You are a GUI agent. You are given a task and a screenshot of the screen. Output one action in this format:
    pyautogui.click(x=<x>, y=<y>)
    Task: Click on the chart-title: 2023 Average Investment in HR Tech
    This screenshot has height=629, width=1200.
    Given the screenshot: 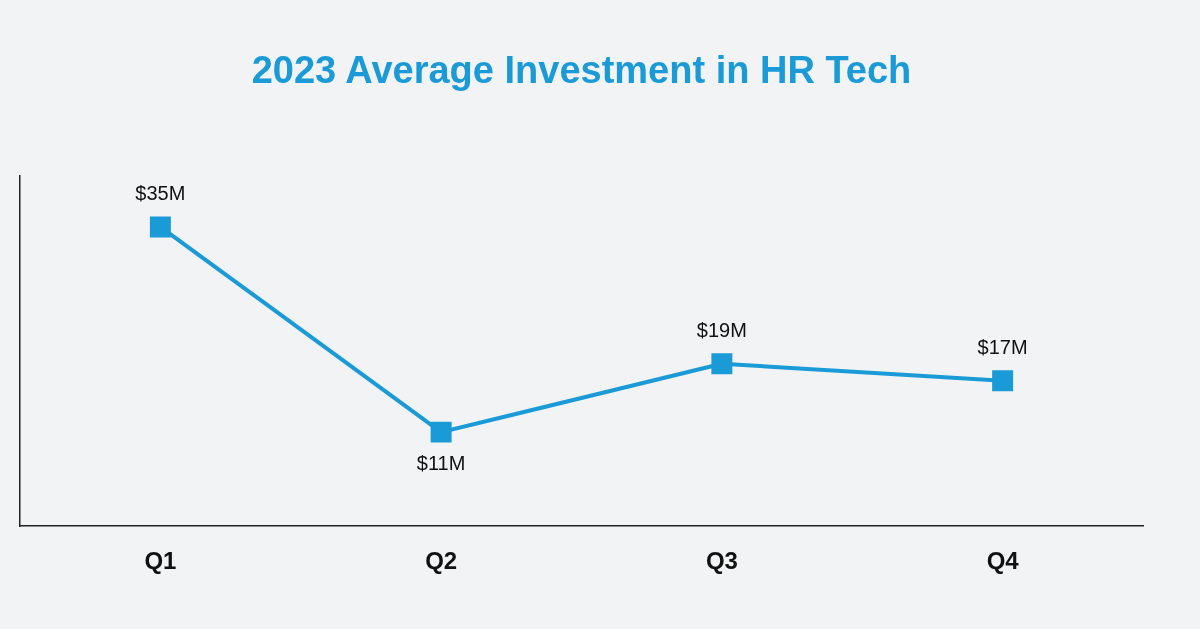 What is the action you would take?
    pyautogui.click(x=581, y=70)
    